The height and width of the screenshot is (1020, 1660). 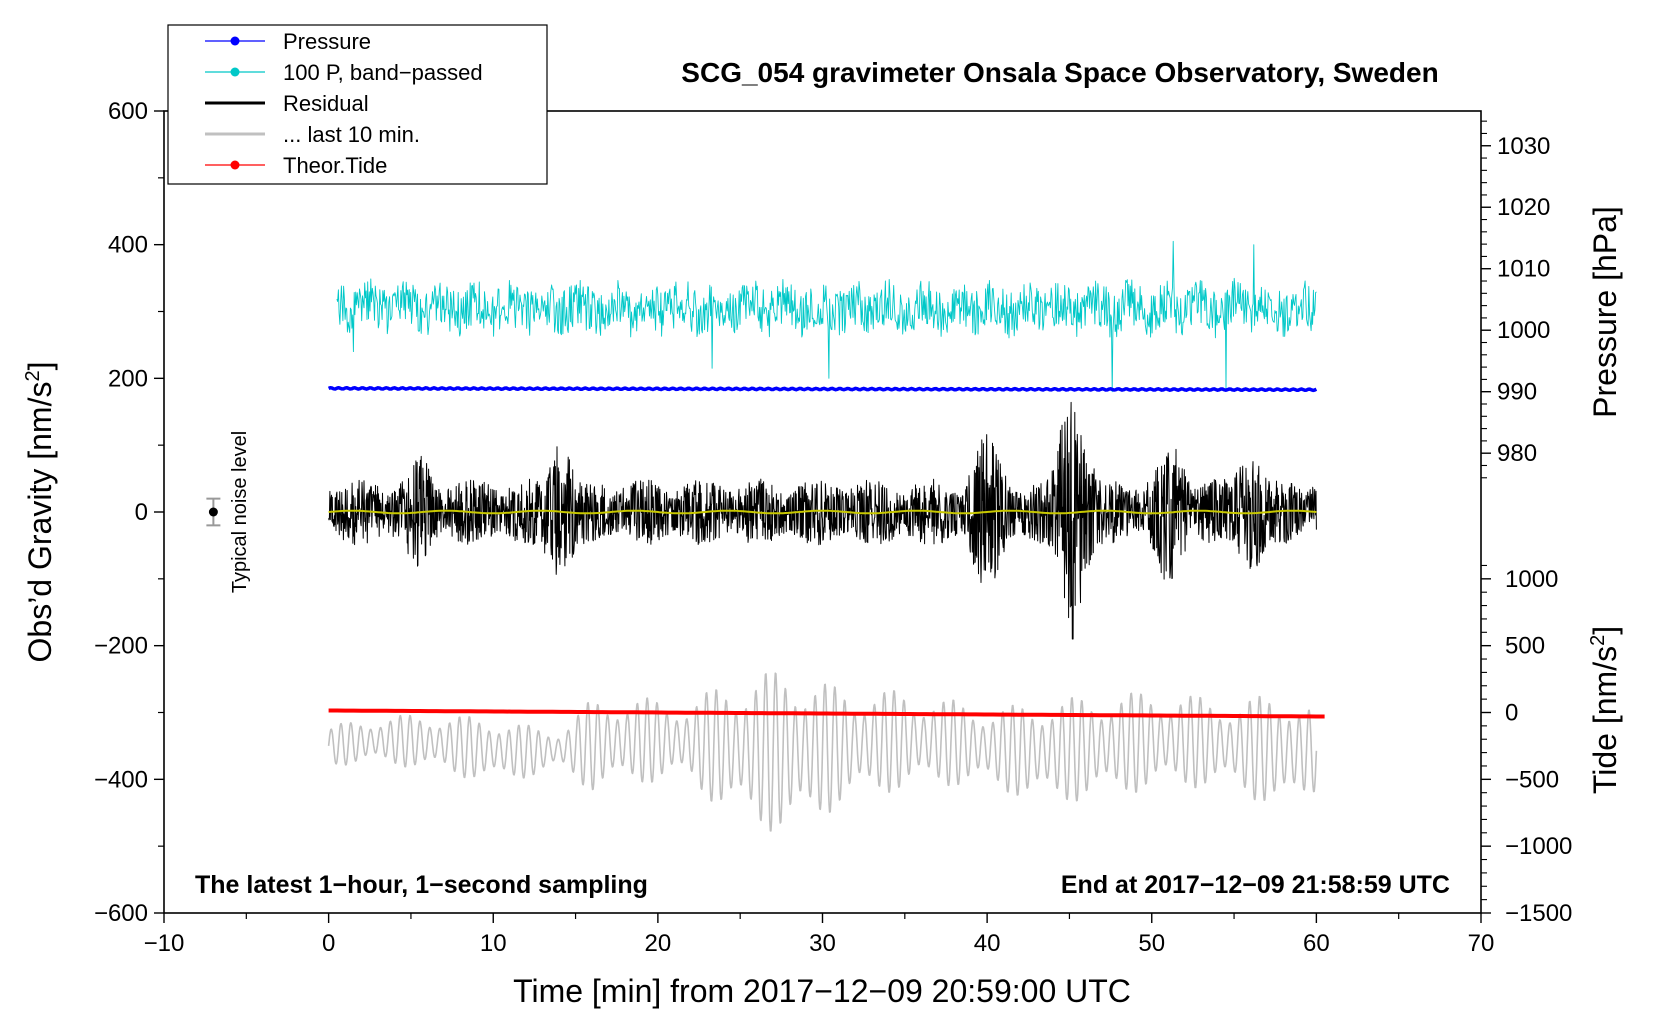 What do you see at coordinates (1532, 779) in the screenshot?
I see `tide-tick-label: −500` at bounding box center [1532, 779].